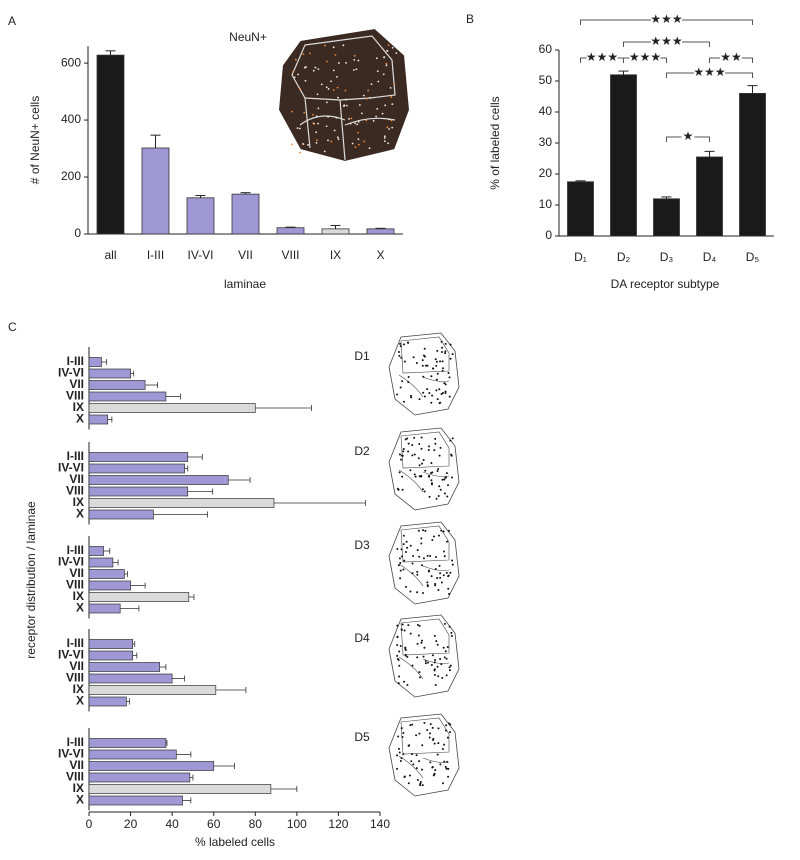 This screenshot has height=860, width=800. What do you see at coordinates (546, 49) in the screenshot?
I see `y-tick-label: 60` at bounding box center [546, 49].